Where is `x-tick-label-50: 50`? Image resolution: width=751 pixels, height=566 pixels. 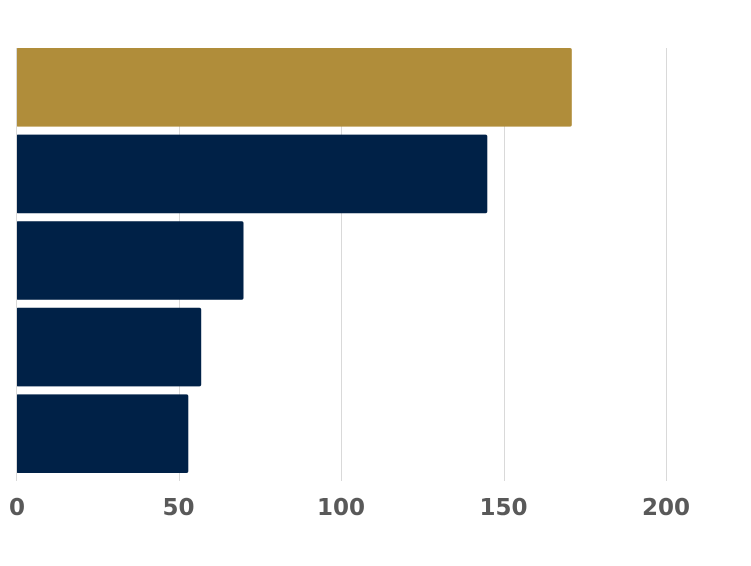
x-tick-label-50: 50 is located at coordinates (178, 508).